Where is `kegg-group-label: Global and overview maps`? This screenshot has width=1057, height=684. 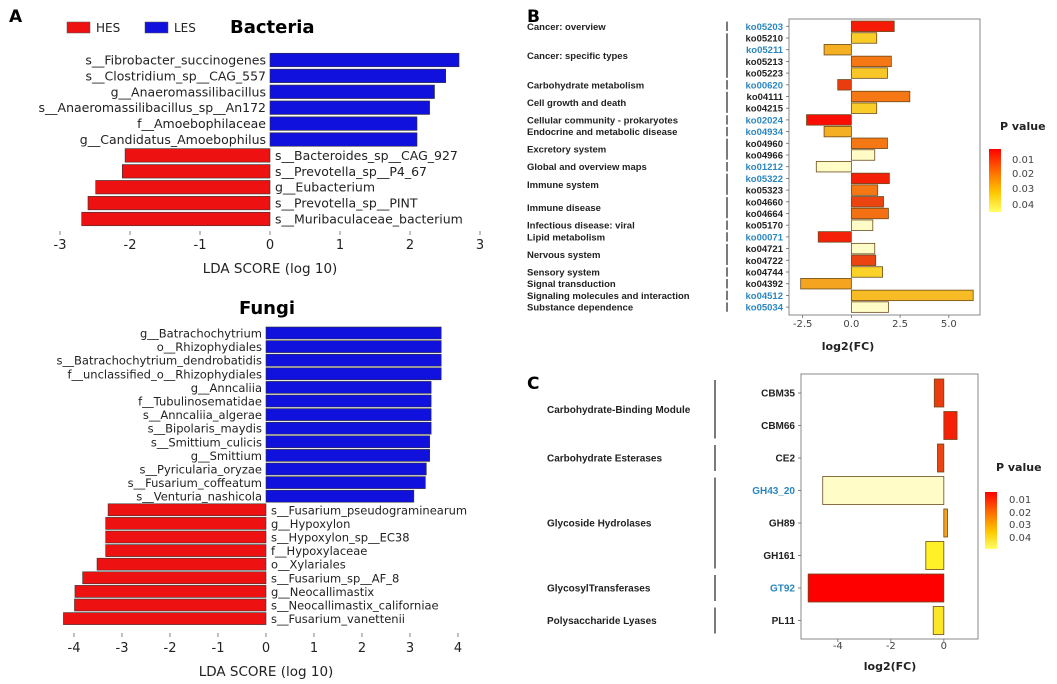
kegg-group-label: Global and overview maps is located at coordinates (587, 167).